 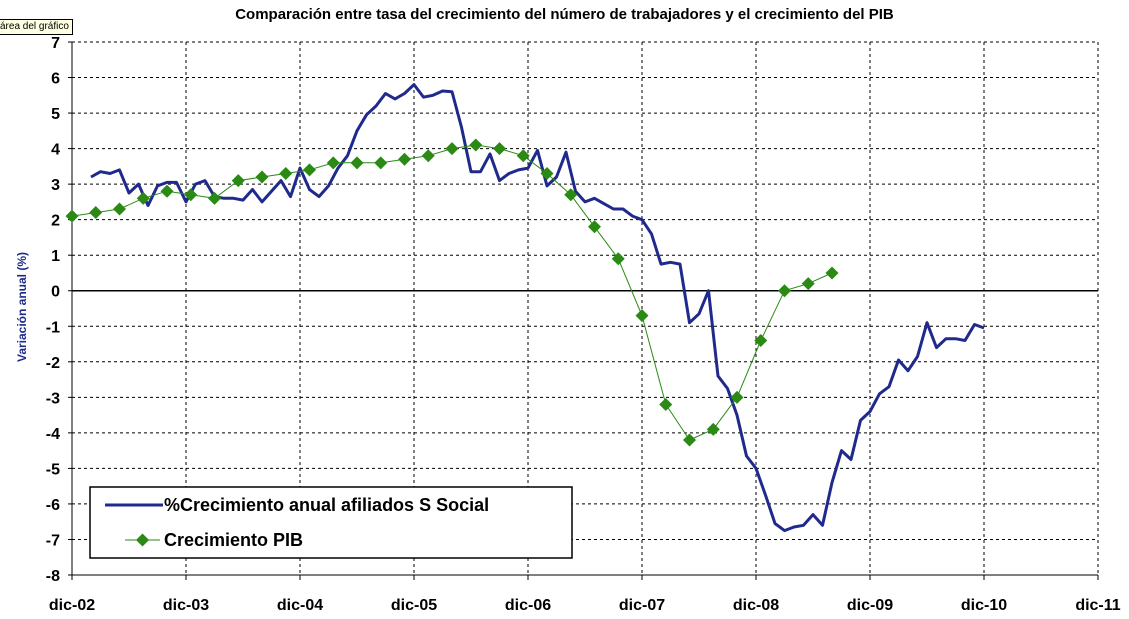 I want to click on legend-swatch-pib-marker, so click(x=142, y=540).